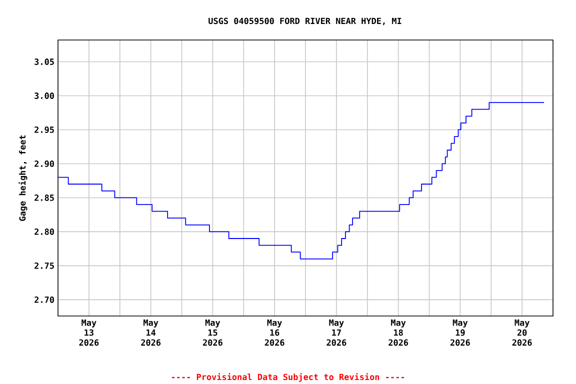 The image size is (576, 384). I want to click on chart-title: USGS 04059500 FORD RIVER NEAR HYDE, MI, so click(305, 22).